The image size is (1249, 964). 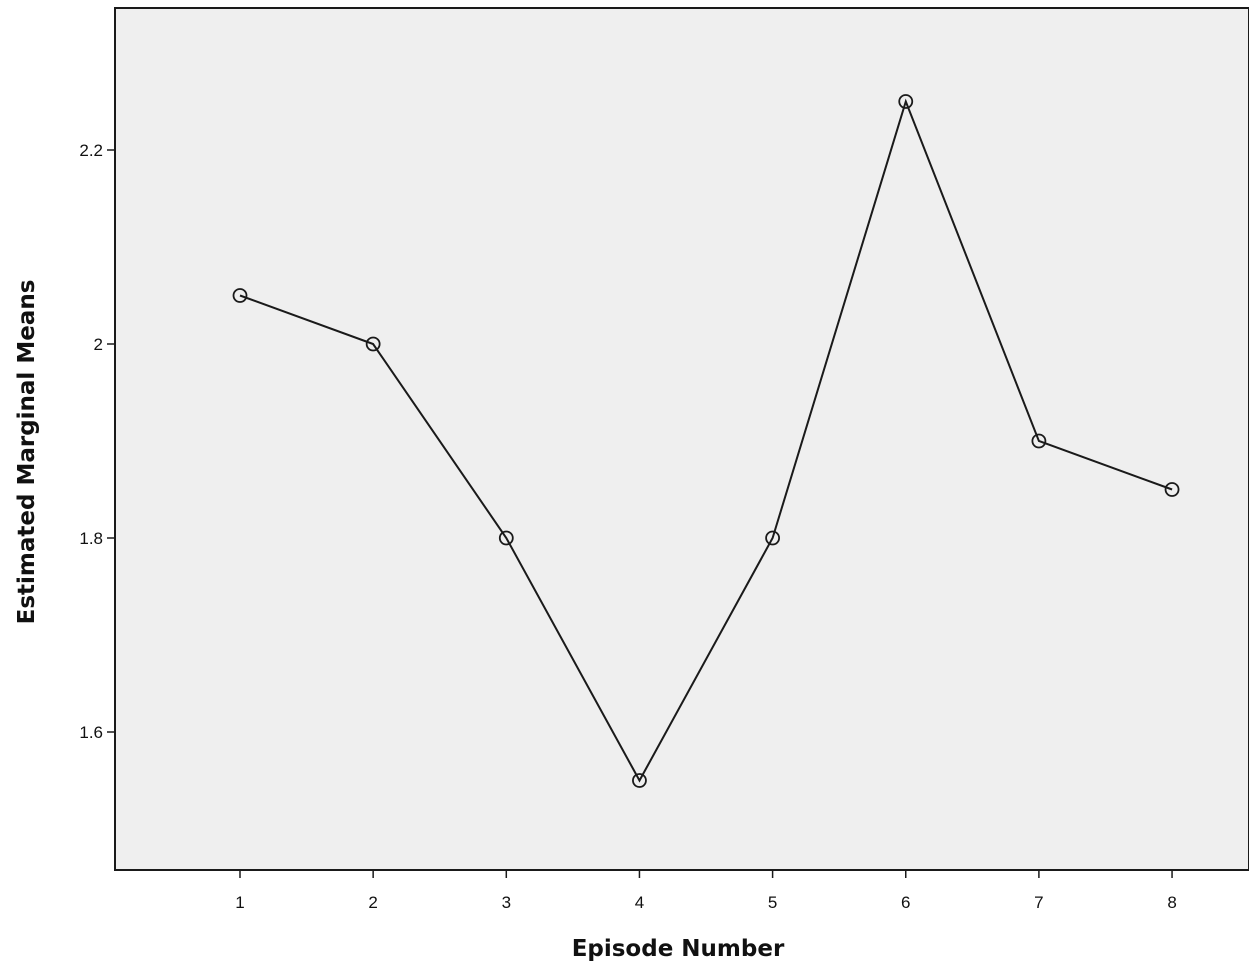 I want to click on x-tick-label: 2, so click(x=372, y=902).